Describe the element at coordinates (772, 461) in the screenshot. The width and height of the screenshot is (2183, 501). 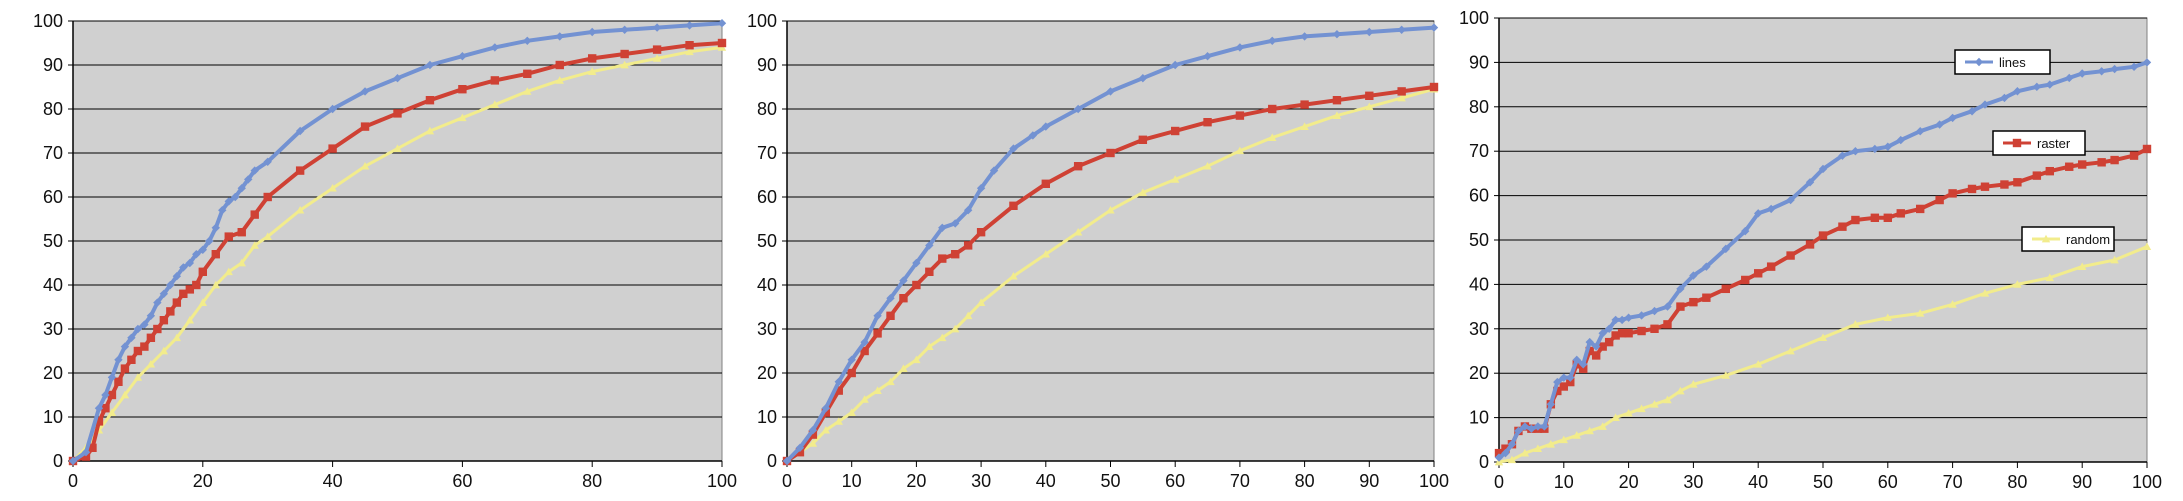
I see `y-tick-label: 0` at that location.